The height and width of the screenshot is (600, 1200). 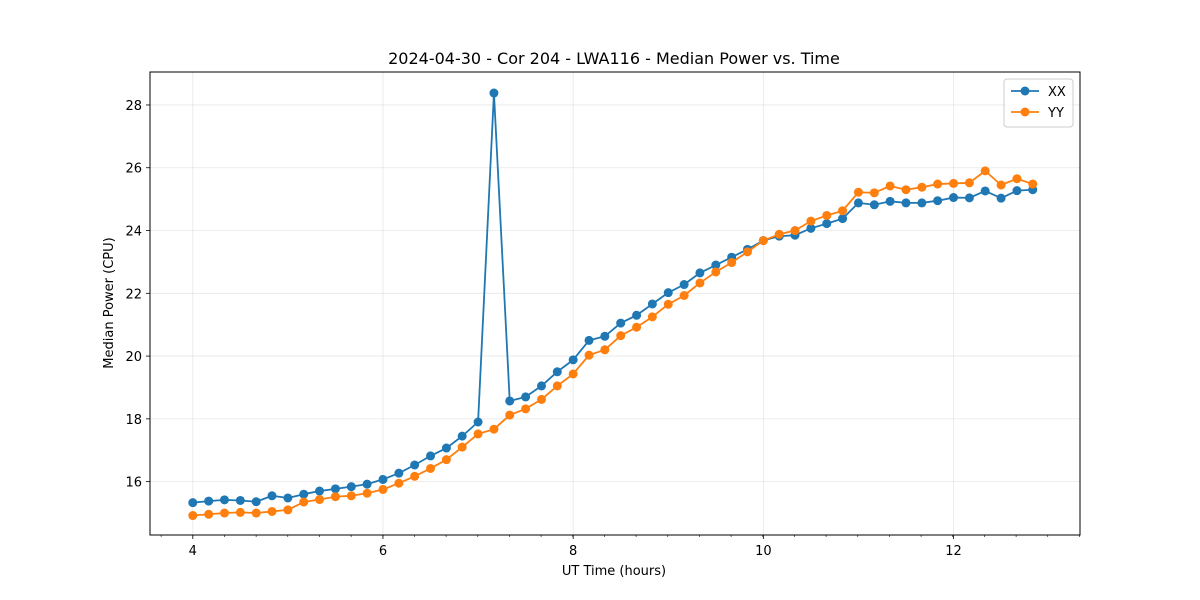 What do you see at coordinates (133, 357) in the screenshot?
I see `y-tick-label: 20` at bounding box center [133, 357].